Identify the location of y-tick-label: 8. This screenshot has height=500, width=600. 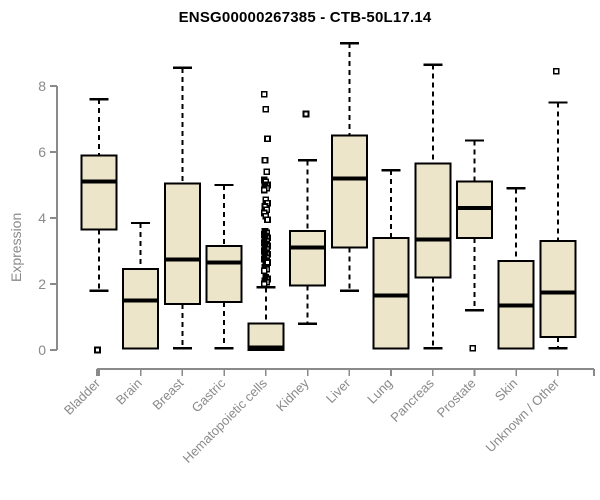
(42, 86).